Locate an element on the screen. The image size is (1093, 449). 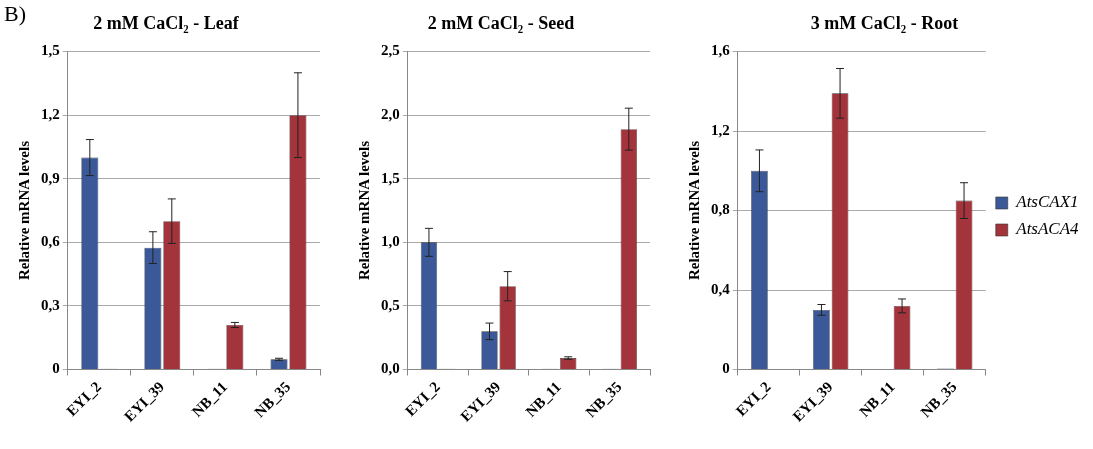
chart-title: 2 mM CaCl₂ - Seed is located at coordinates (501, 23).